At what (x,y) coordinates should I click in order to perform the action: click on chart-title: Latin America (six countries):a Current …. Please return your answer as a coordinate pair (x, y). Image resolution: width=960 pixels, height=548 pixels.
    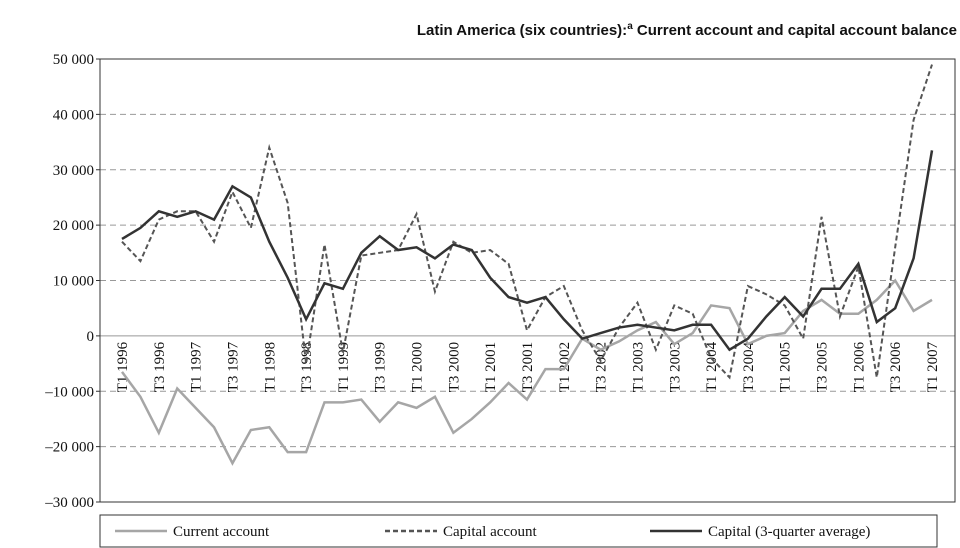
    Looking at the image, I should click on (687, 30).